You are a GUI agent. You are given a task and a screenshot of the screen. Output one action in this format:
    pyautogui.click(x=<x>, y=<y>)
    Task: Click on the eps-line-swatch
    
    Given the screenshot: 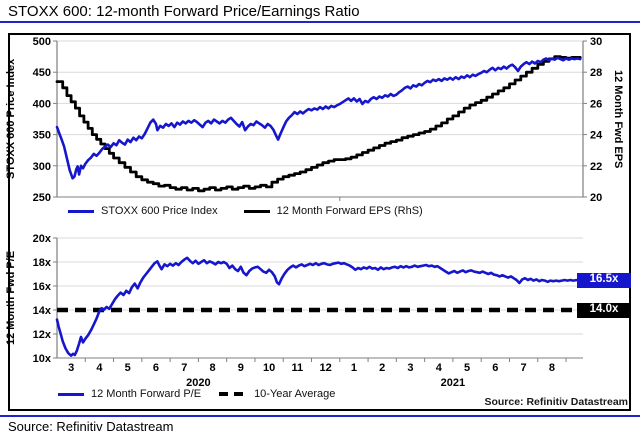 What is the action you would take?
    pyautogui.click(x=256, y=211)
    